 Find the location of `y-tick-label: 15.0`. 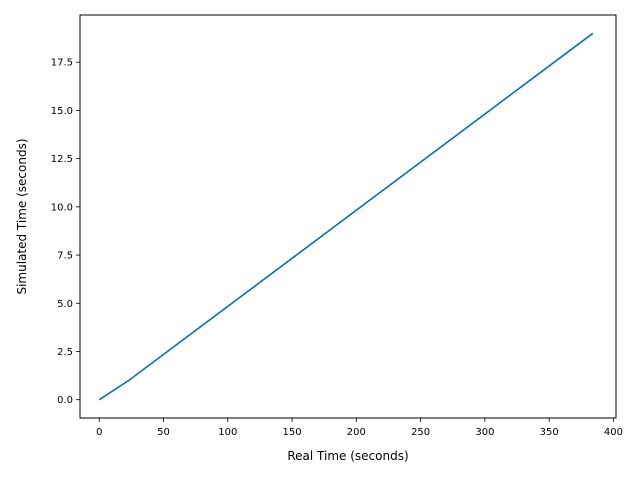

y-tick-label: 15.0 is located at coordinates (62, 111).